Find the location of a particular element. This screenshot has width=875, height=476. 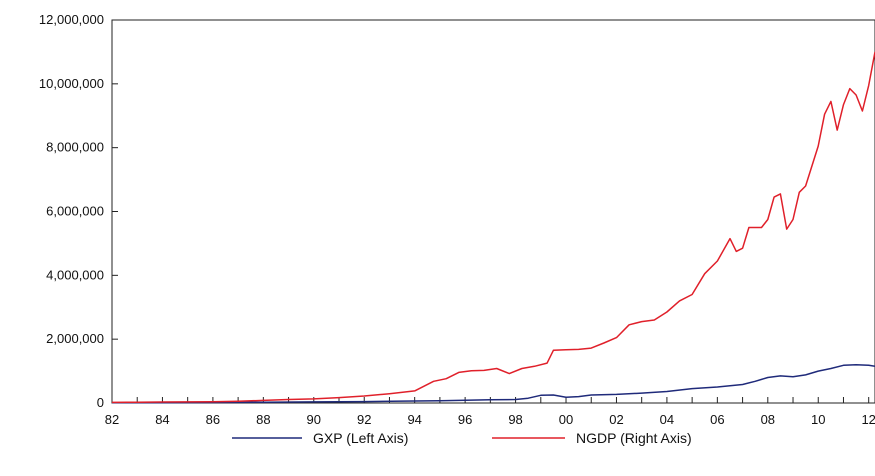

x-tick-label: 88 is located at coordinates (263, 419).